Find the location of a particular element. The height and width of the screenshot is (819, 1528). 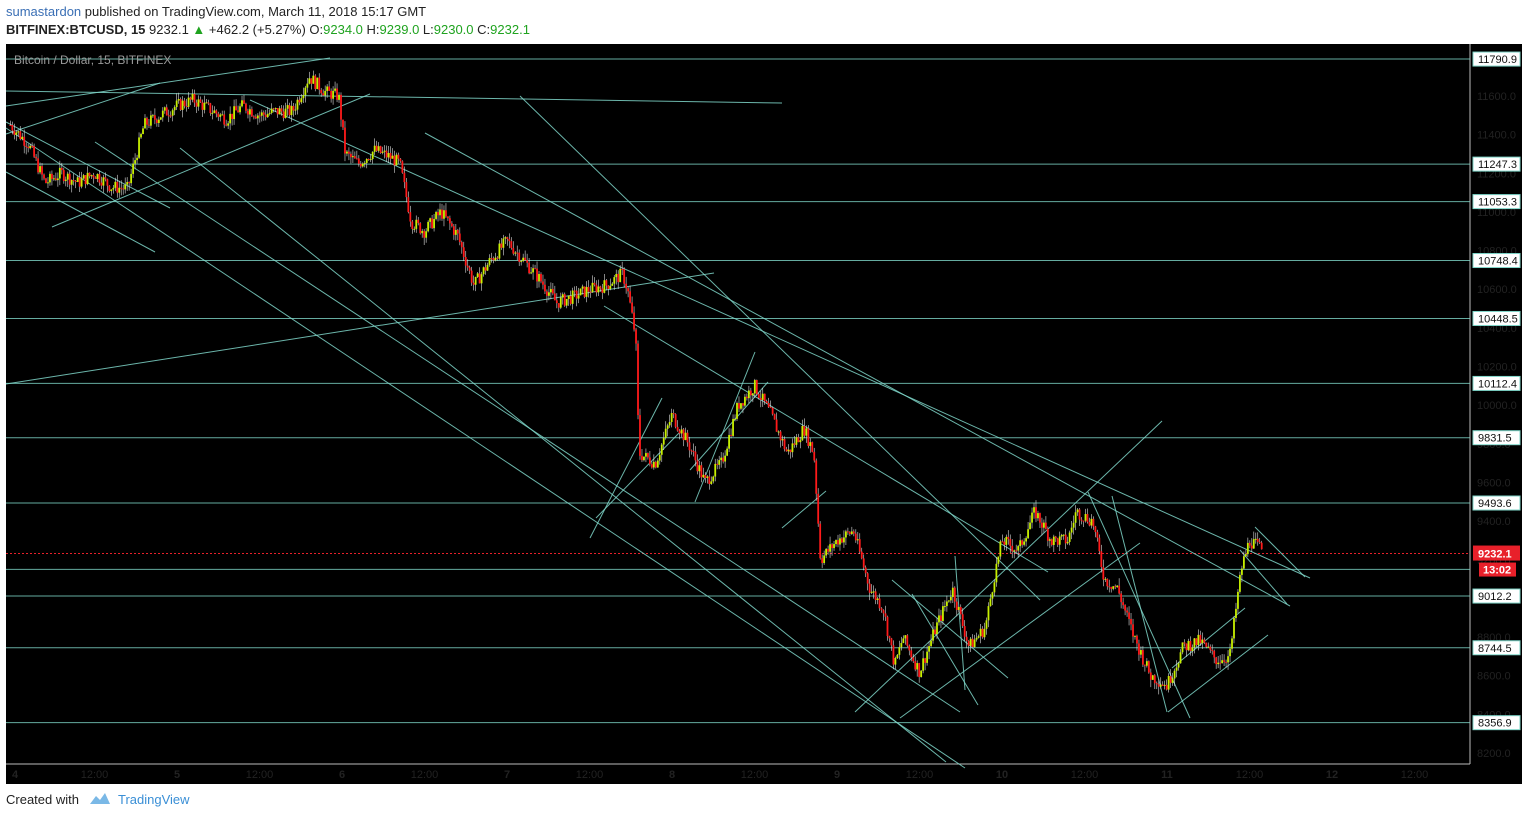

x-tick-label: 11 is located at coordinates (1167, 775).